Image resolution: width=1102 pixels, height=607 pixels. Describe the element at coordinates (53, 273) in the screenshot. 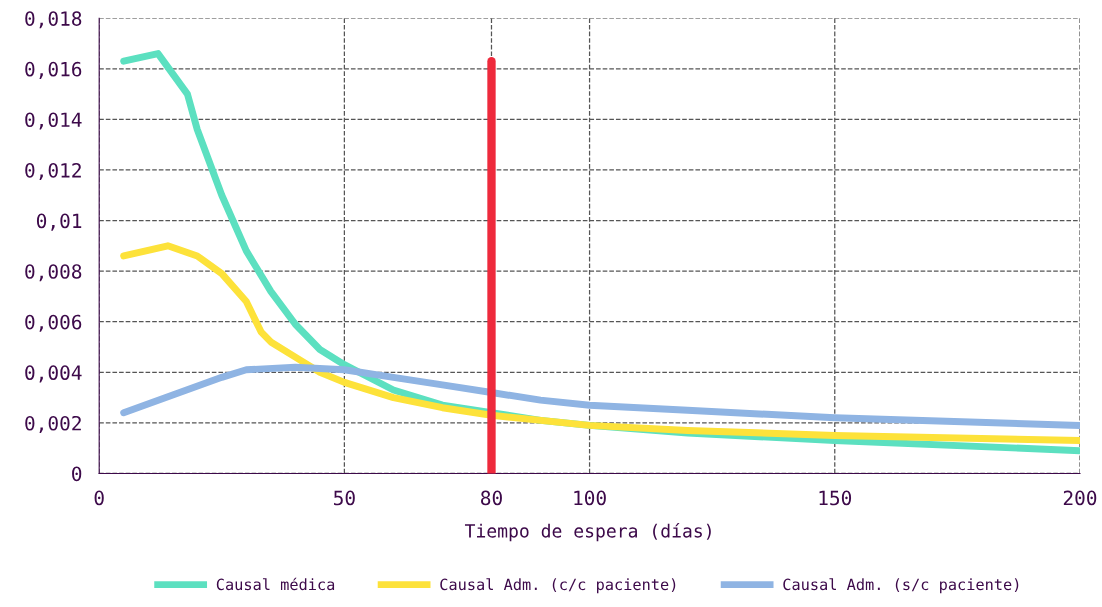

I see `y-tick-label: 0,008` at that location.